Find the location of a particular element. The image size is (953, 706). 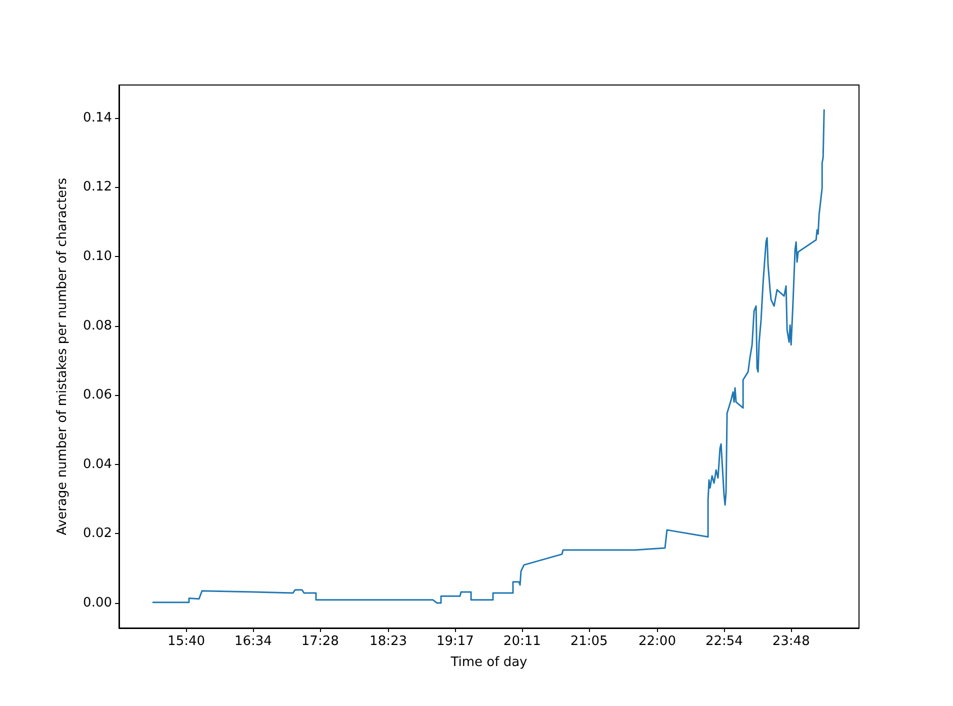

x-tick-label: 16:34 is located at coordinates (253, 641).